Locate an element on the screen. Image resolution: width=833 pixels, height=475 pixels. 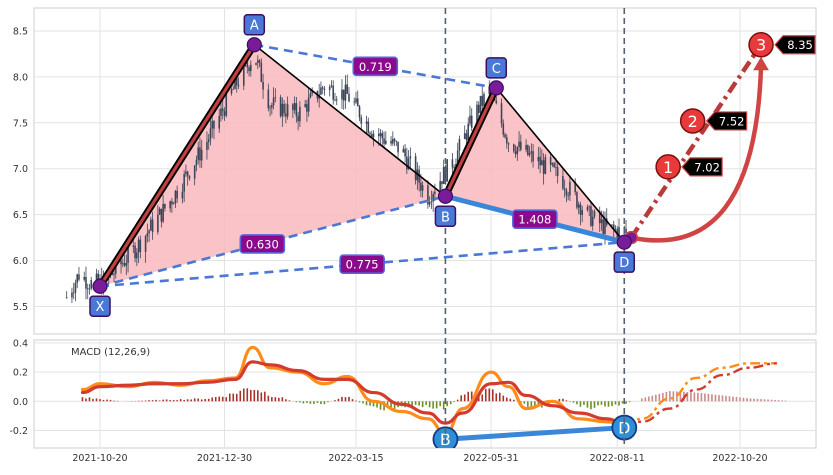
price-y-tick-label: 5.5 is located at coordinates (20, 307).